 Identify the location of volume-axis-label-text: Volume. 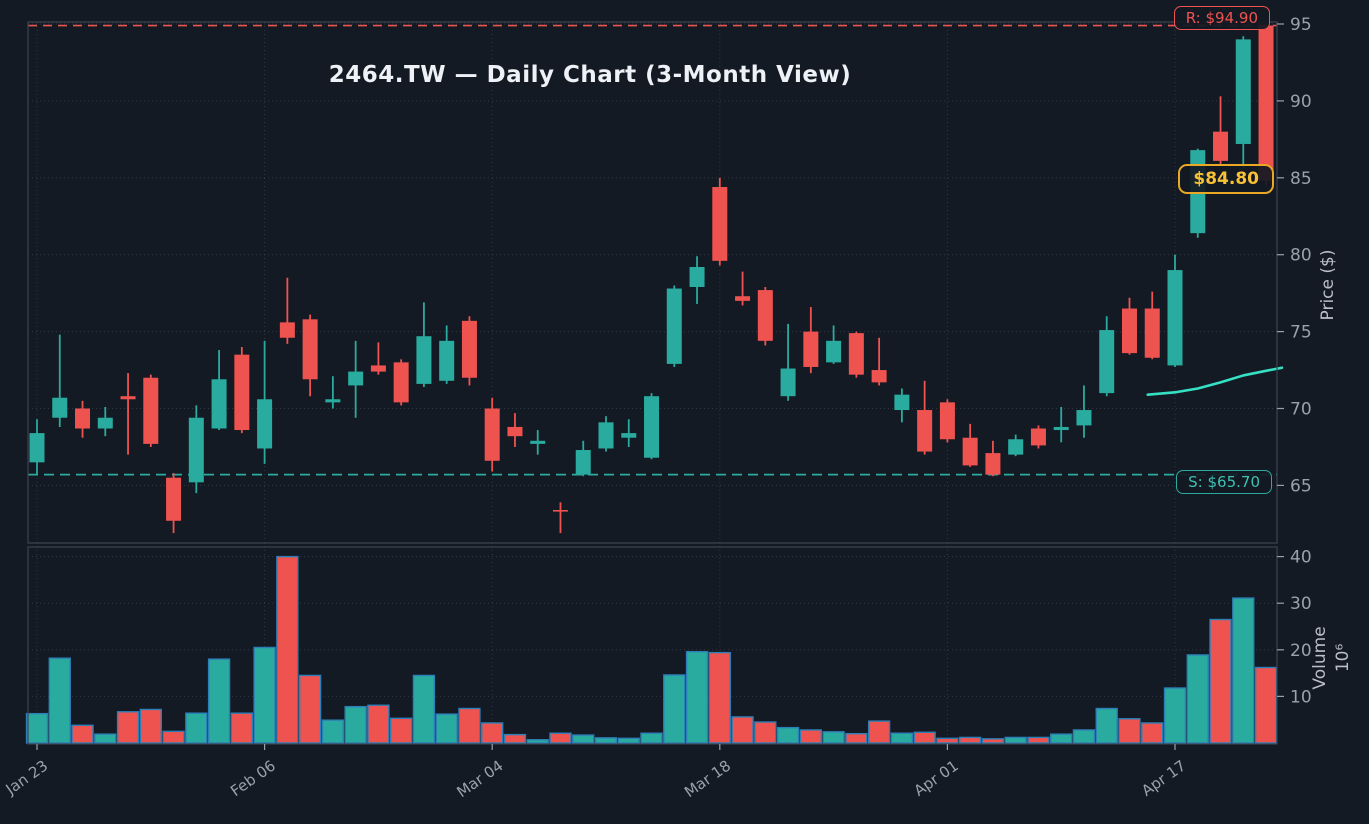
(1320, 658).